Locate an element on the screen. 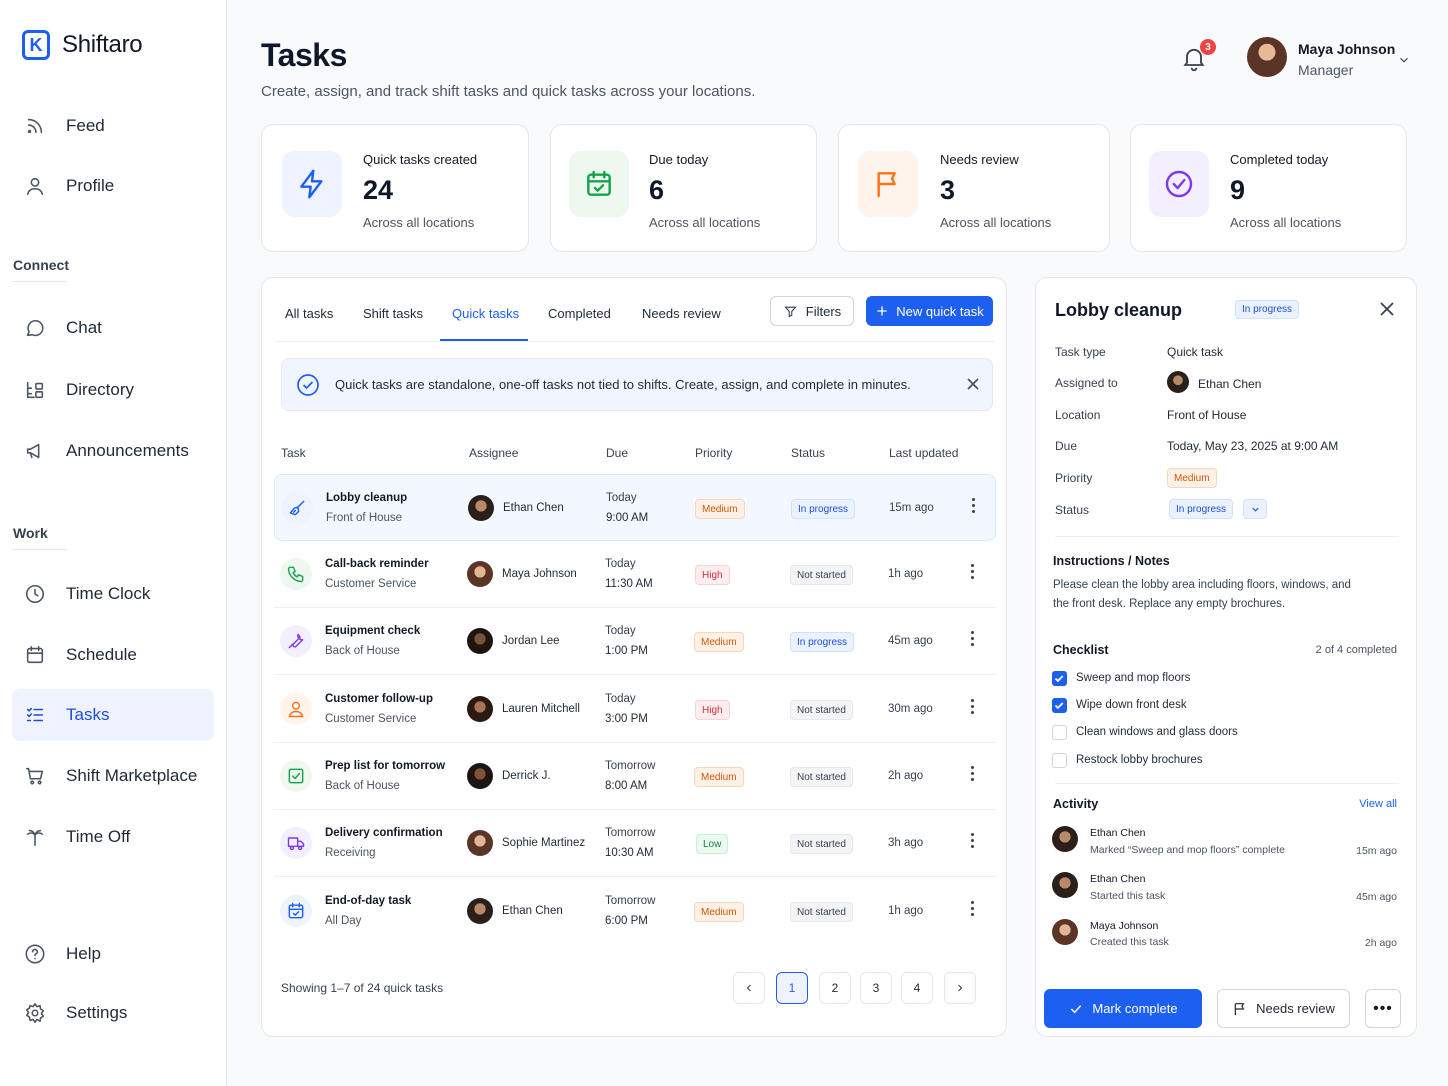 This screenshot has width=1448, height=1086. tab-needs-review: Needs review is located at coordinates (681, 313).